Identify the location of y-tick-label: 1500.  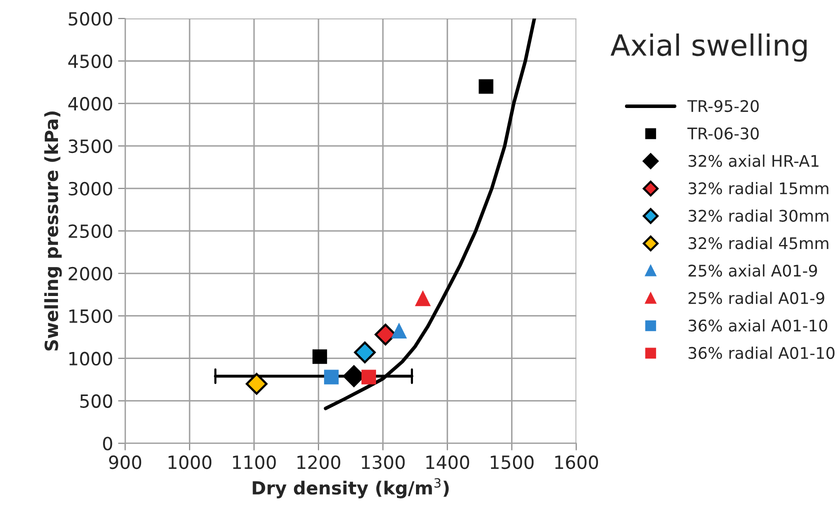
(90, 316).